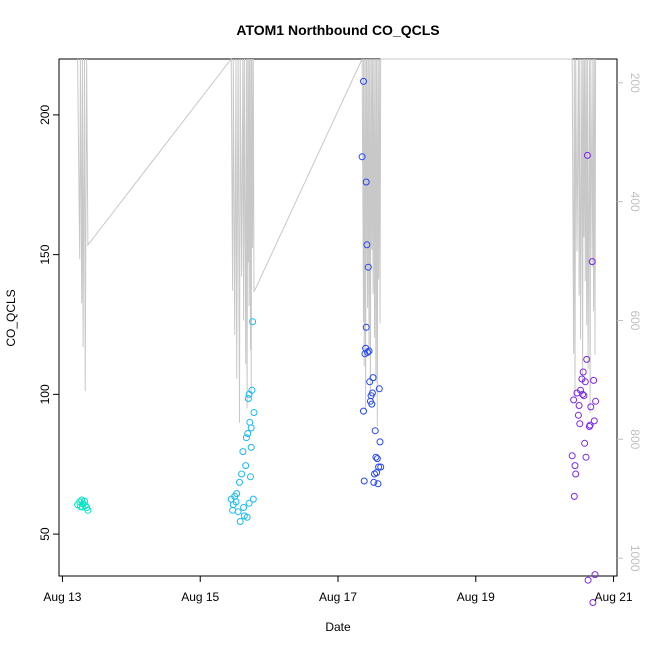  Describe the element at coordinates (200, 597) in the screenshot. I see `x-tick-label-1: Aug 15` at that location.